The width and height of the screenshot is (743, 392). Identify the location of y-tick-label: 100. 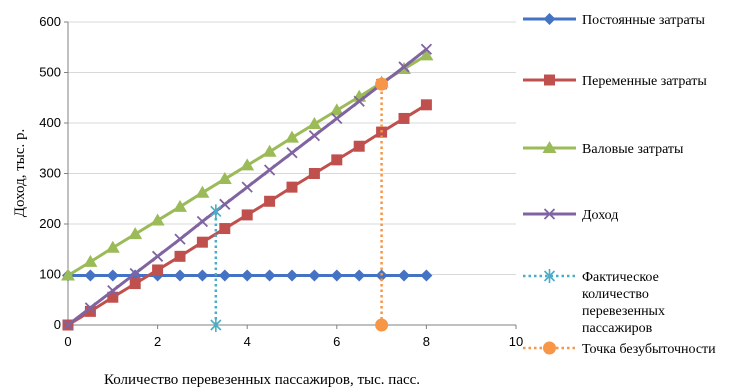
(50, 274).